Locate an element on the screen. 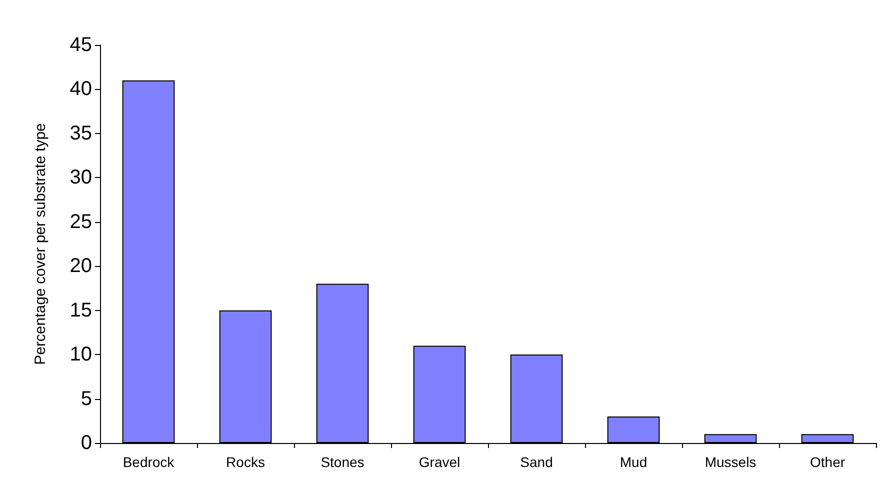  x-tick-label: Mussels is located at coordinates (730, 462).